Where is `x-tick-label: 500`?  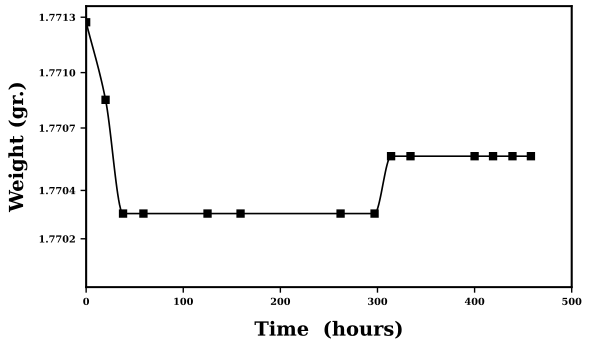 x-tick-label: 500 is located at coordinates (572, 302).